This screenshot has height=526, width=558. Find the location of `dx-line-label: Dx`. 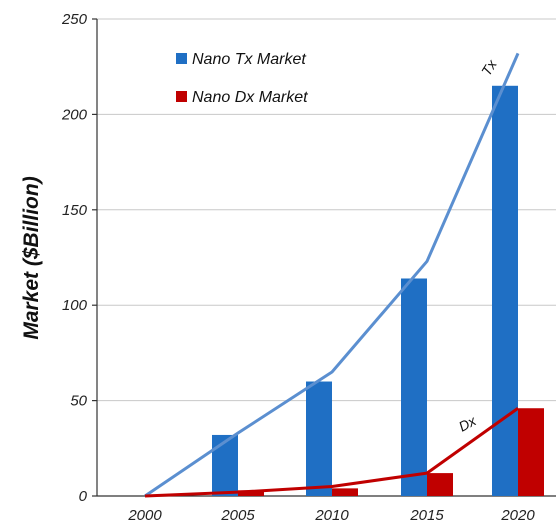

dx-line-label: Dx is located at coordinates (468, 423).